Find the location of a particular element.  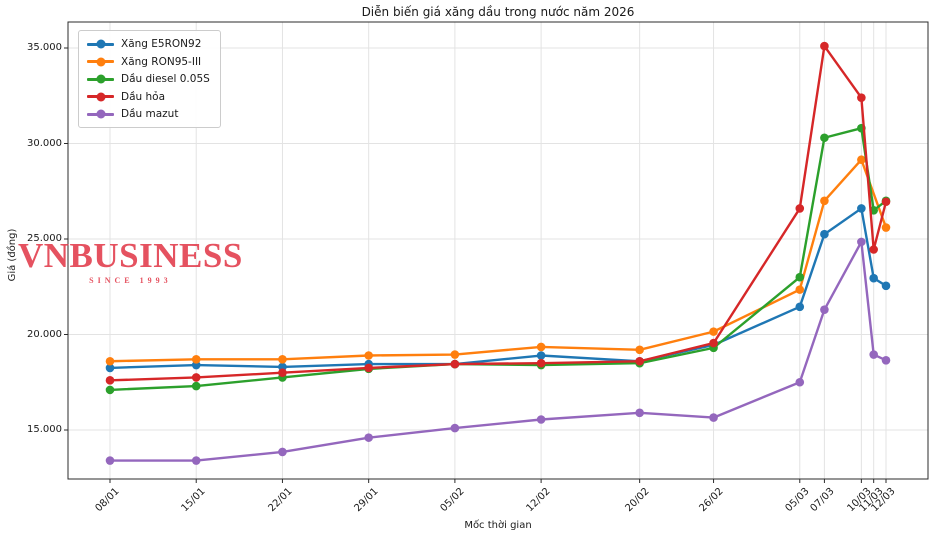

legend-marker-ron95 is located at coordinates (100, 61).